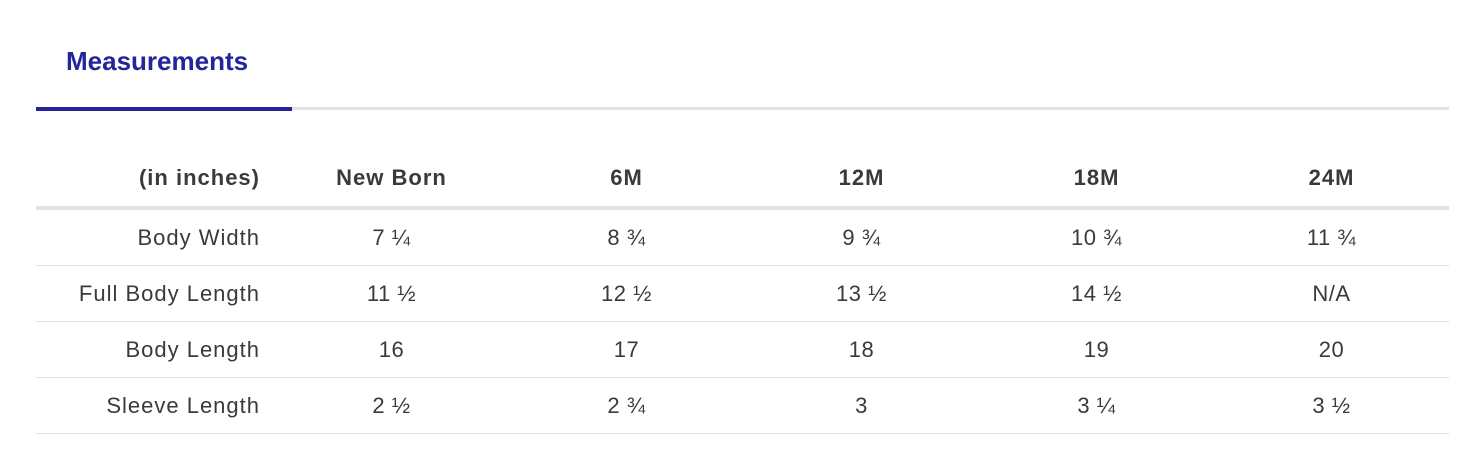 Image resolution: width=1468 pixels, height=454 pixels. I want to click on table-row: Body Length 16 17 18 19 20, so click(742, 349).